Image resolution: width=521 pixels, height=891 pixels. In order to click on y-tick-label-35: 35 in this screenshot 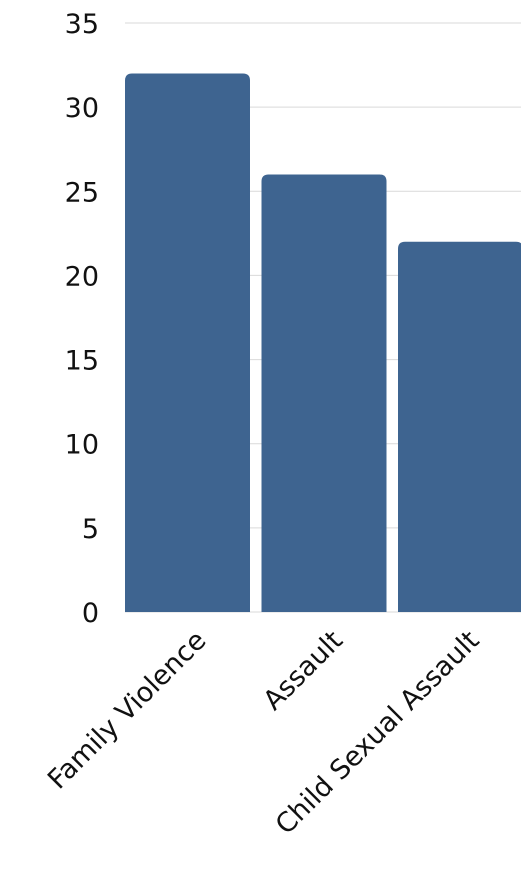, I will do `click(82, 24)`.